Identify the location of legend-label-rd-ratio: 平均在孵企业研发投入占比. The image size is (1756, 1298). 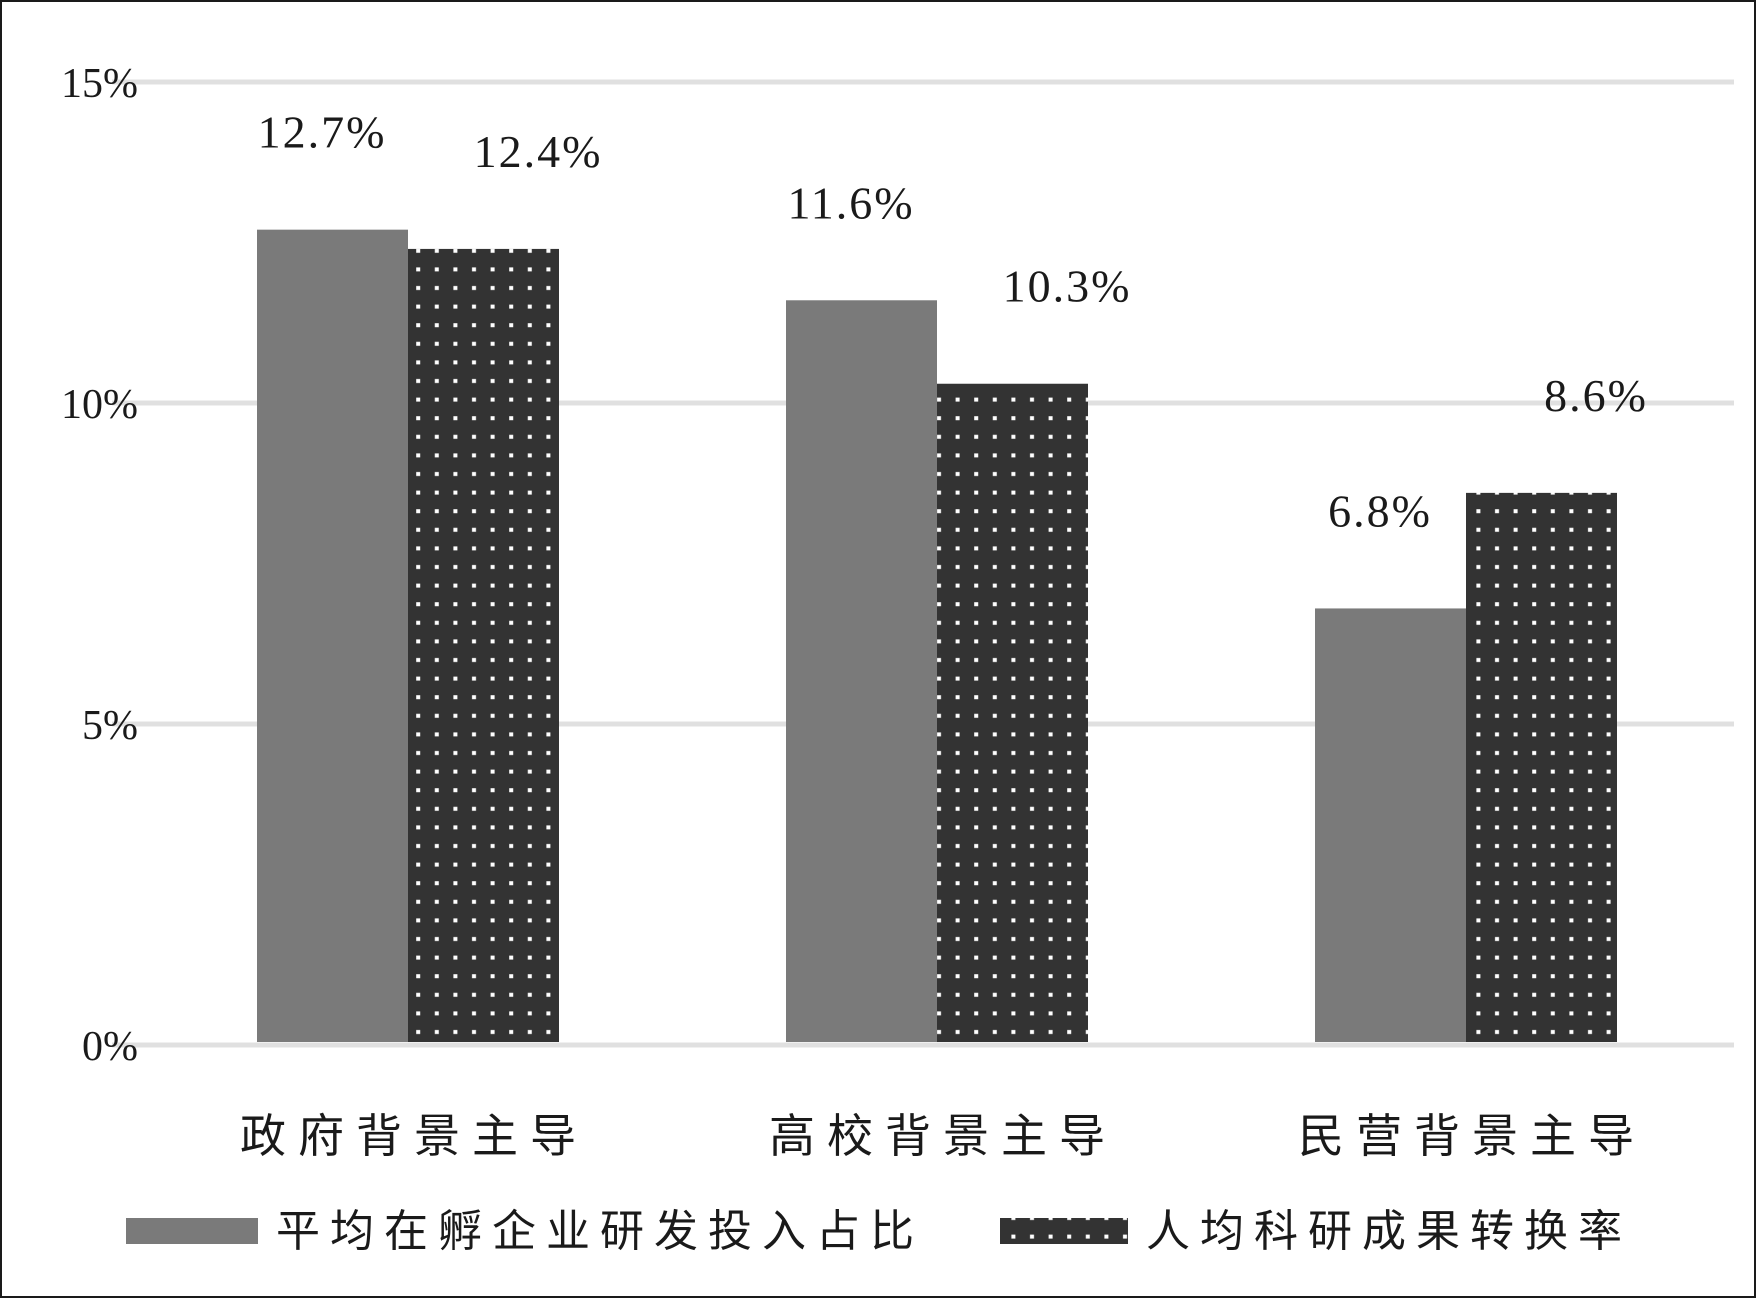
(600, 1231).